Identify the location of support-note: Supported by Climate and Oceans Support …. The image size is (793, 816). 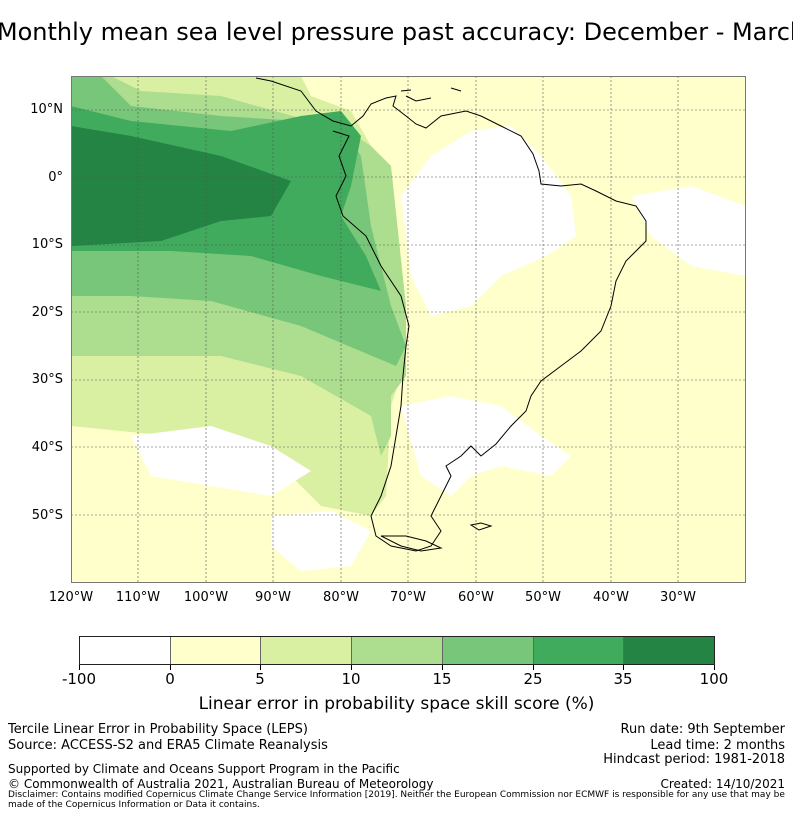
(204, 769).